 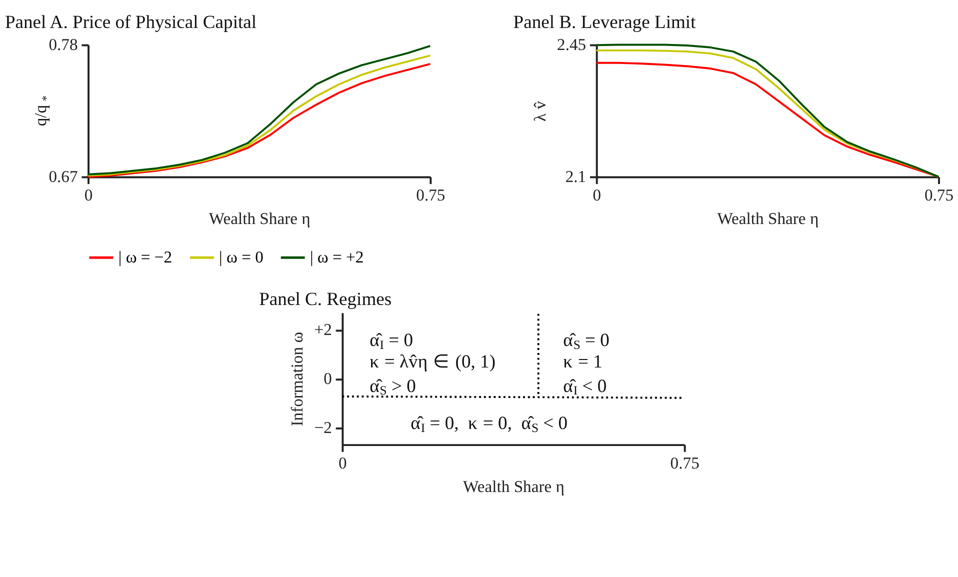 I want to click on annotation: κ = λv̂η ∈ (0, 1), so click(x=433, y=361).